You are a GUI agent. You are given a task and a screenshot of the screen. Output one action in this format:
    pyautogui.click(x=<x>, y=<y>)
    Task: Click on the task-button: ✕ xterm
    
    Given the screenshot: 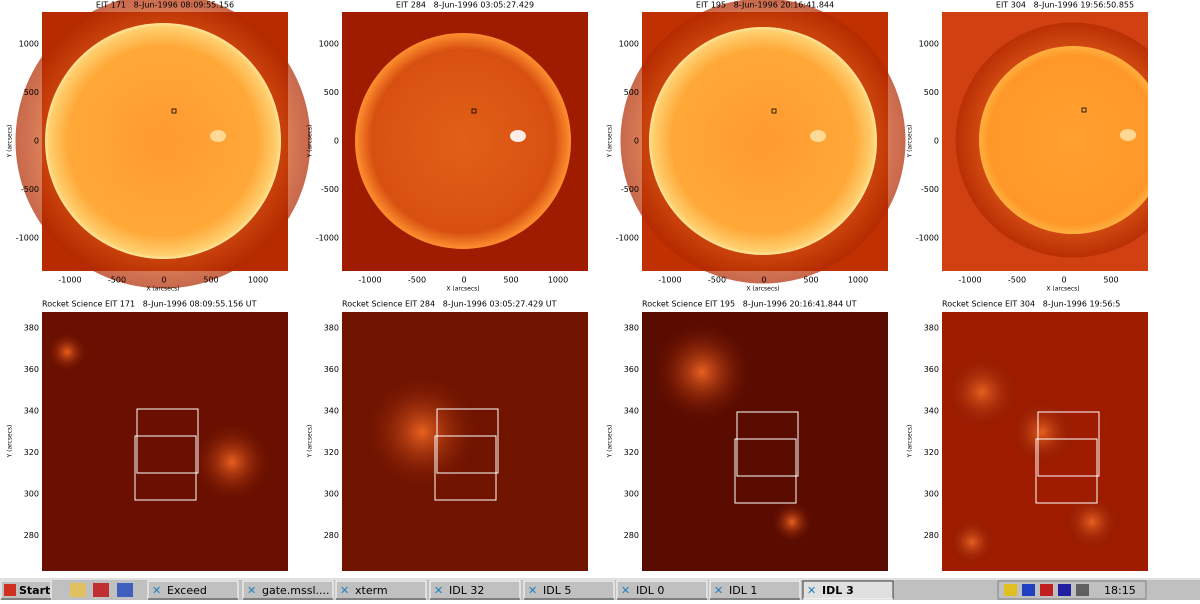 What is the action you would take?
    pyautogui.click(x=381, y=590)
    